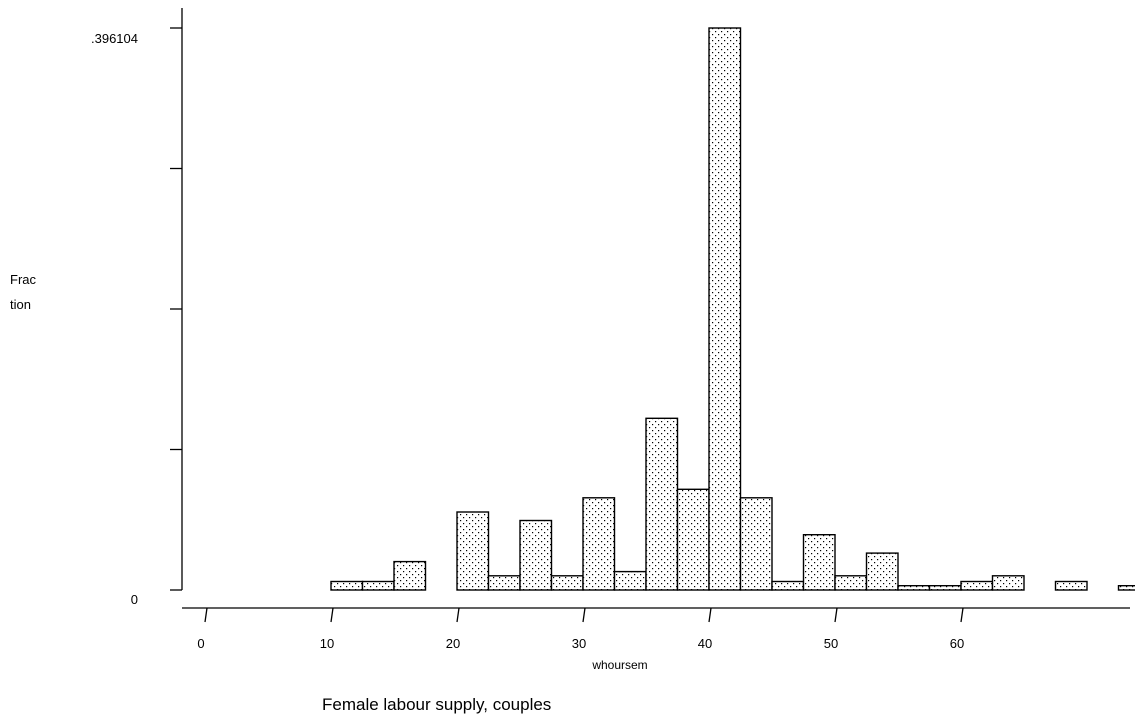 Image resolution: width=1135 pixels, height=724 pixels. I want to click on x-axis-tick-label: 60, so click(957, 643).